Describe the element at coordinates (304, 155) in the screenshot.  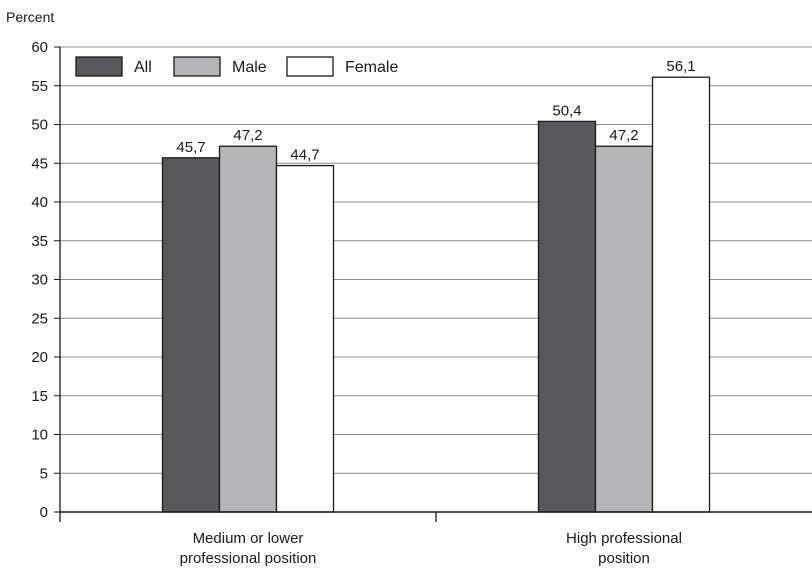
I see `data-label: 44,7` at that location.